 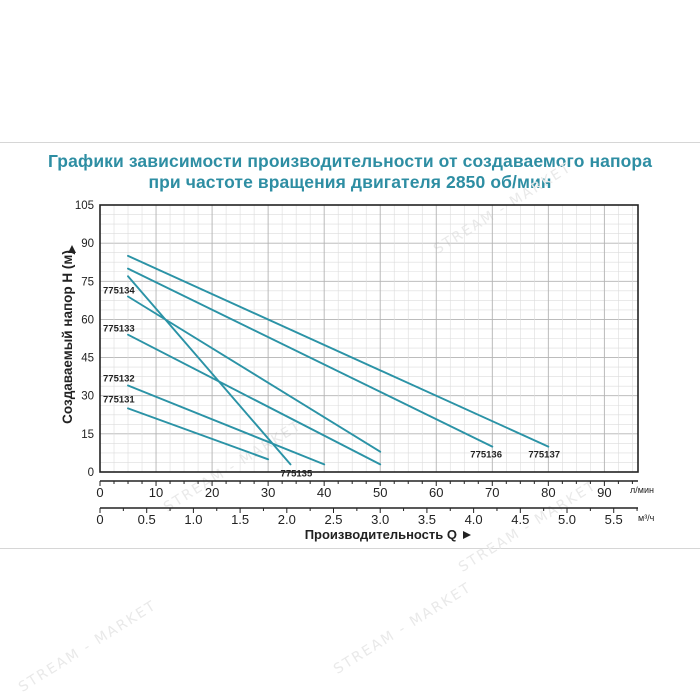 What do you see at coordinates (350, 548) in the screenshot?
I see `bottom-divider` at bounding box center [350, 548].